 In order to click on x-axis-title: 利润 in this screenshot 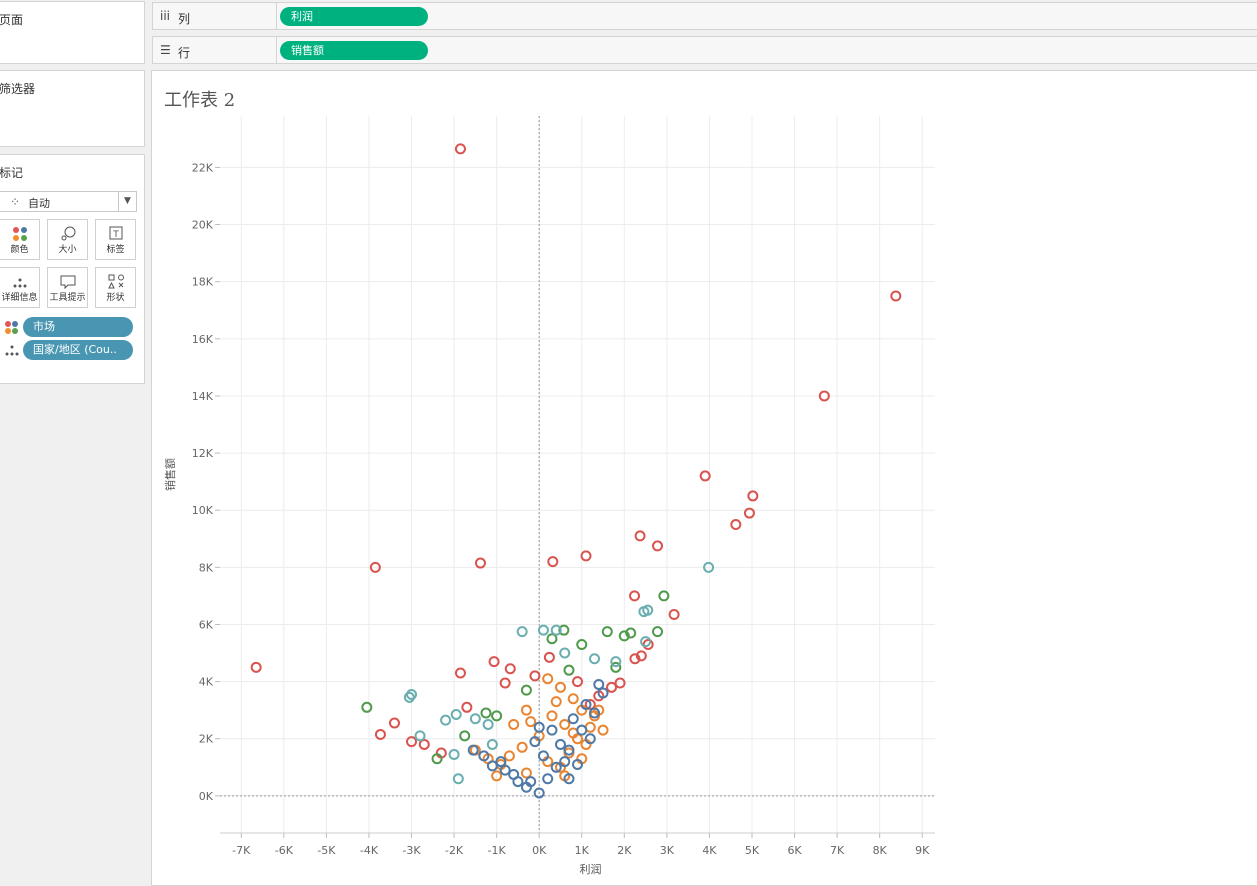, I will do `click(591, 869)`.